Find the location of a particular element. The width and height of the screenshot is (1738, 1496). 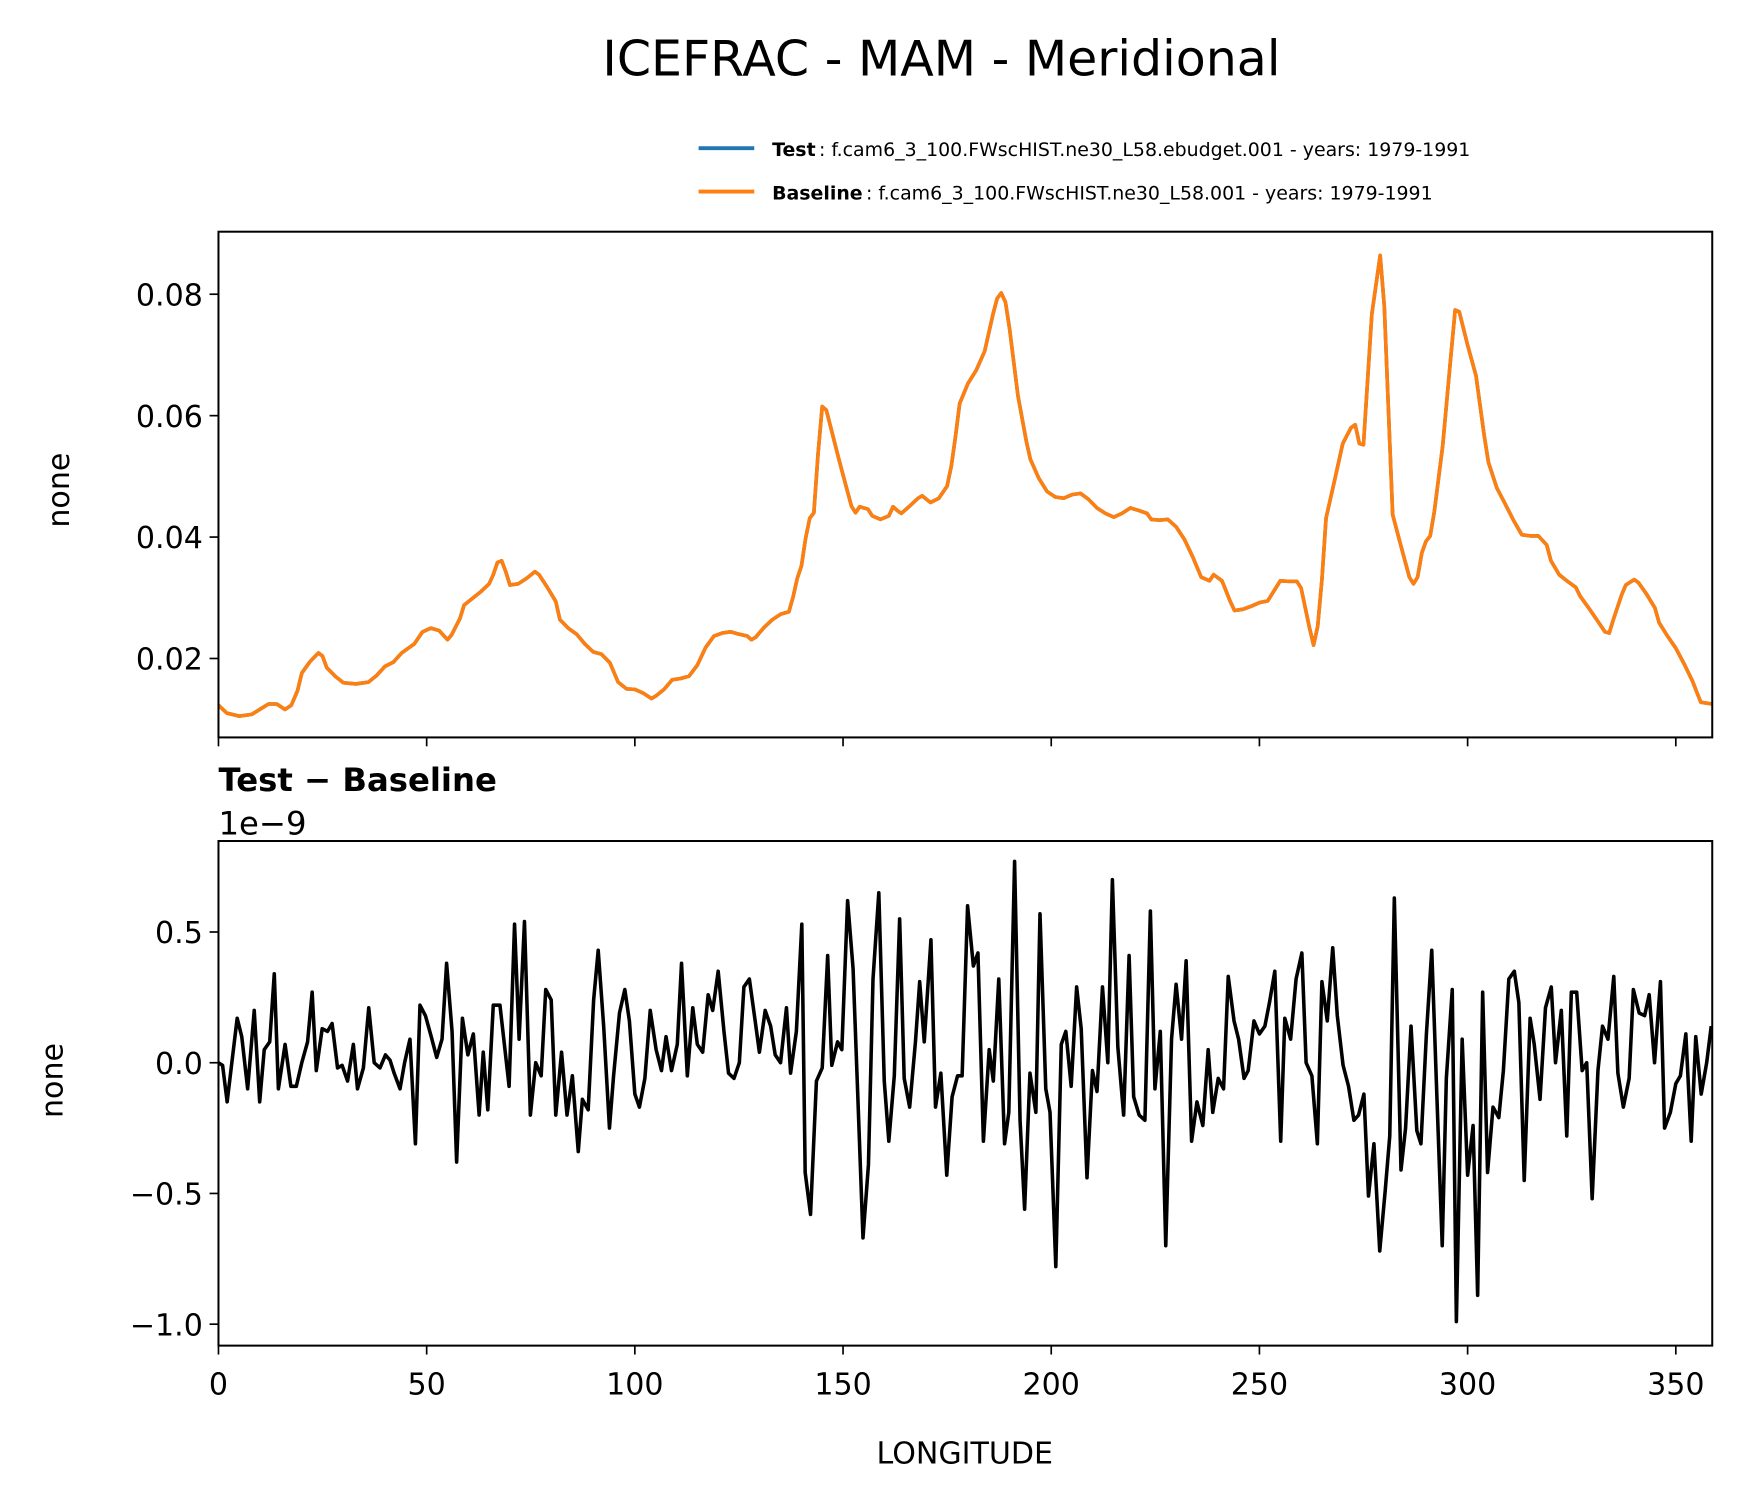

x-tick-label: 250 is located at coordinates (1259, 1385).